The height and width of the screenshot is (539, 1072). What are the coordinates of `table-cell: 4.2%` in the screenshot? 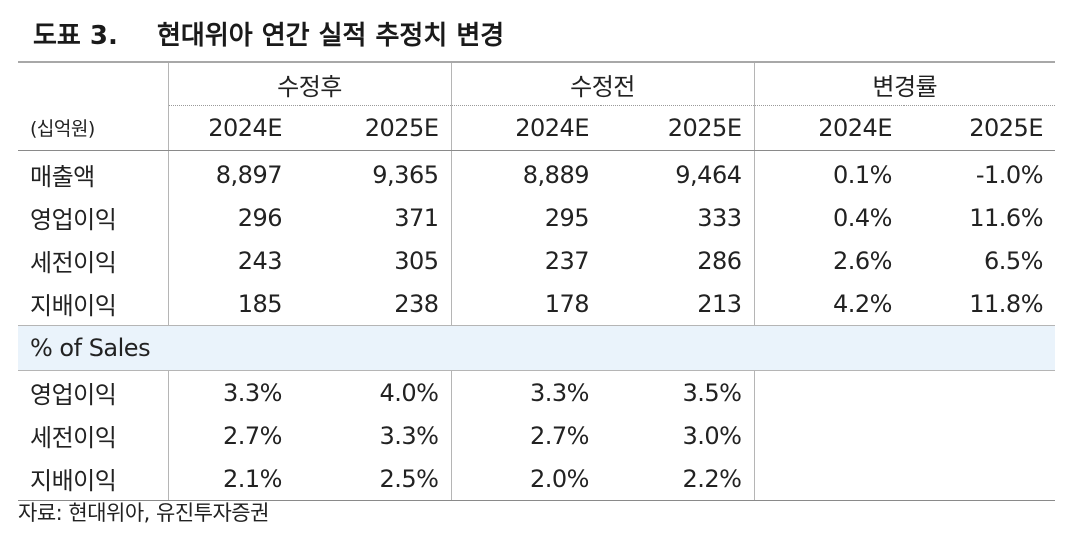 It's located at (828, 304).